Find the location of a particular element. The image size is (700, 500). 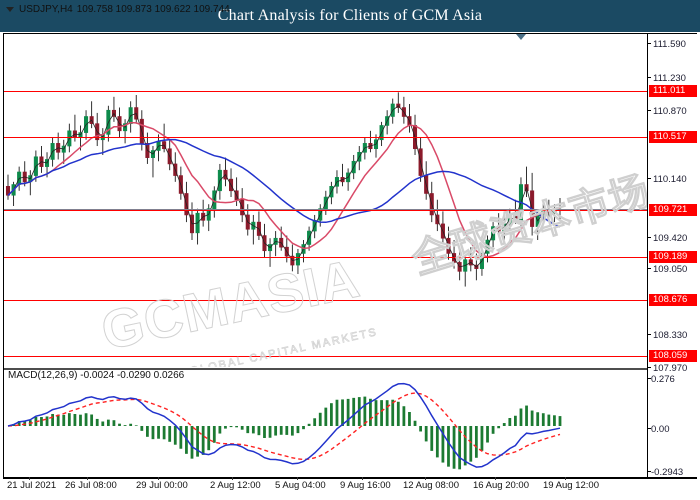

ohlc-values: 109.758 109.873 109.622 109.744 is located at coordinates (153, 9).